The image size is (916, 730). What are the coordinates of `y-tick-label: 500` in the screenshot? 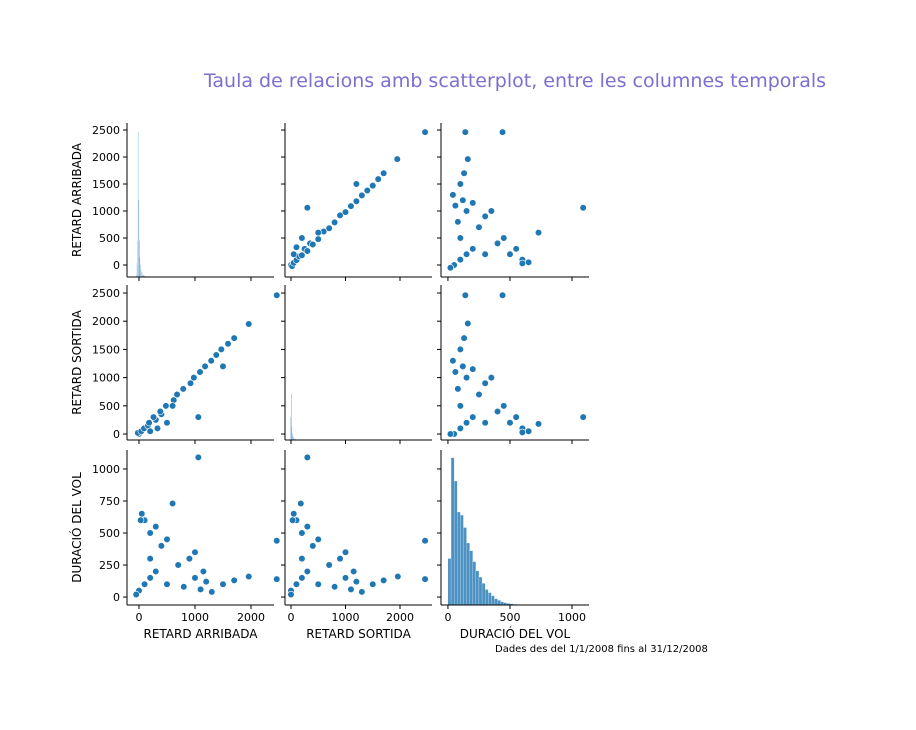 It's located at (109, 238).